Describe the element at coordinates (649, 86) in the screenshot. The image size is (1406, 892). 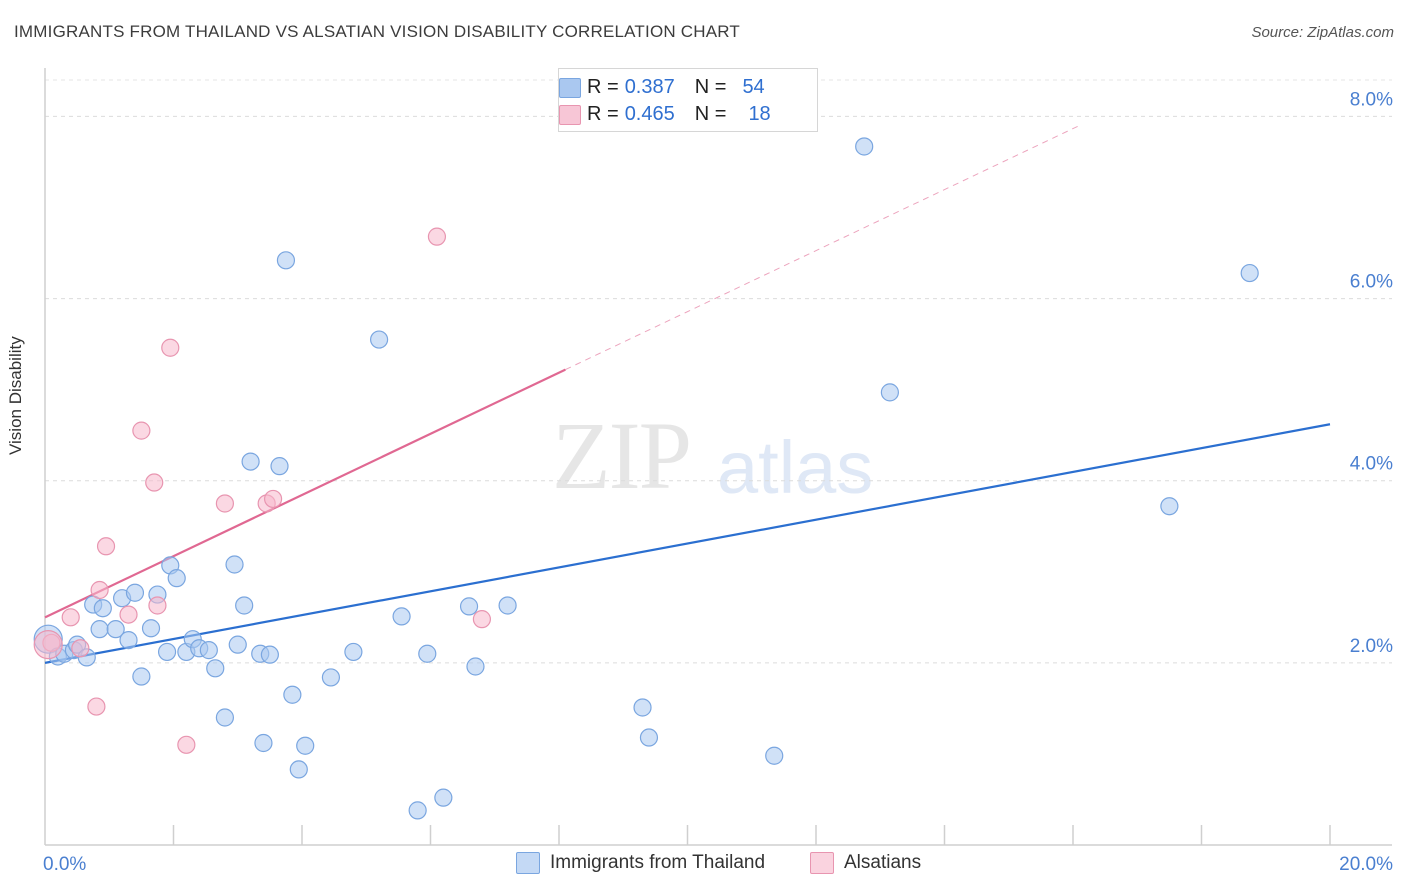
I see `r-value: 0.387` at that location.